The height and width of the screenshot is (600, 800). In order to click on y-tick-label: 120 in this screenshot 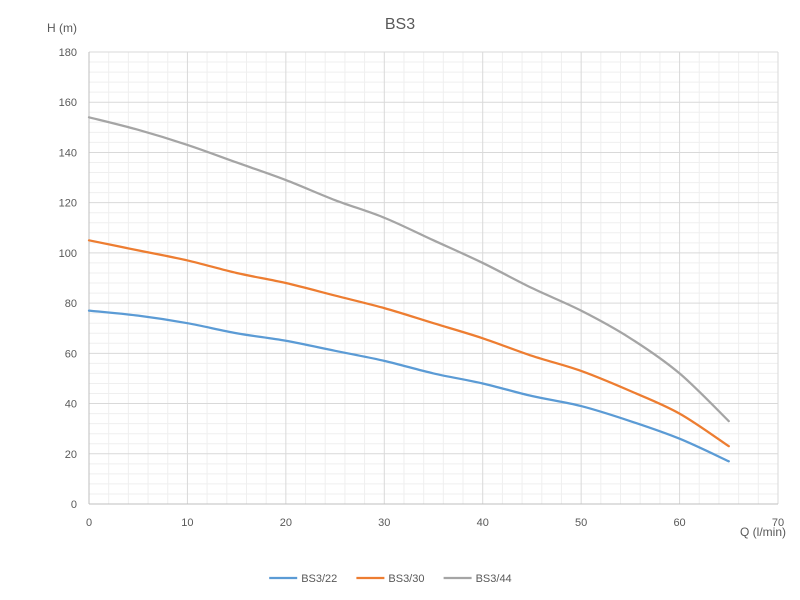, I will do `click(68, 204)`.